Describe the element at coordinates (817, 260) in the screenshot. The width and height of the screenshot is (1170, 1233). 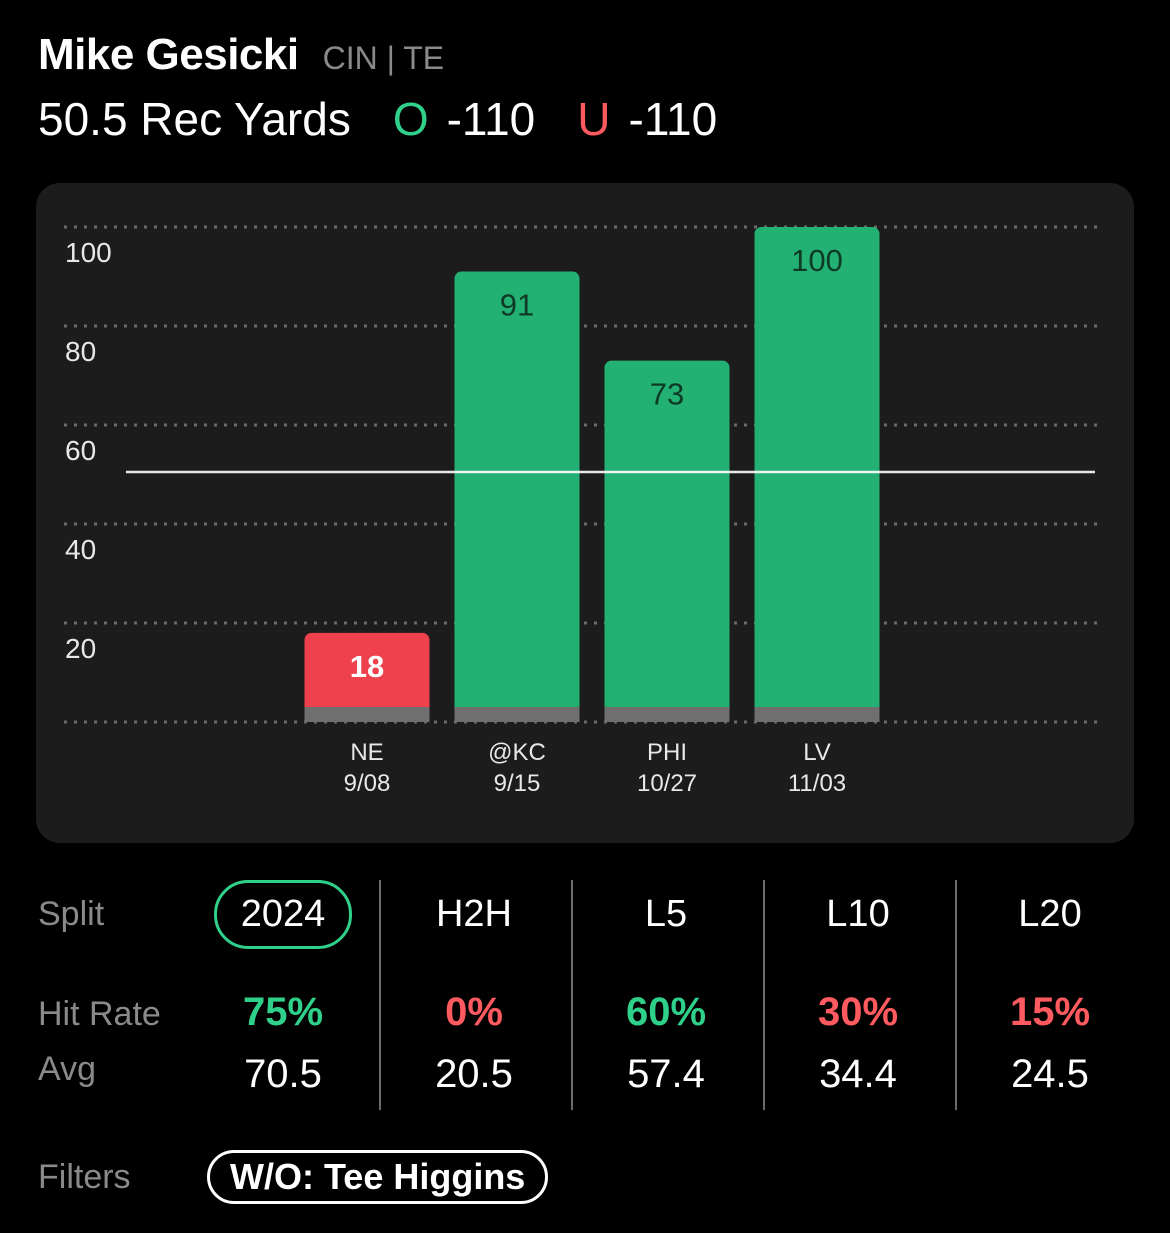
I see `bar-value-label: 100` at that location.